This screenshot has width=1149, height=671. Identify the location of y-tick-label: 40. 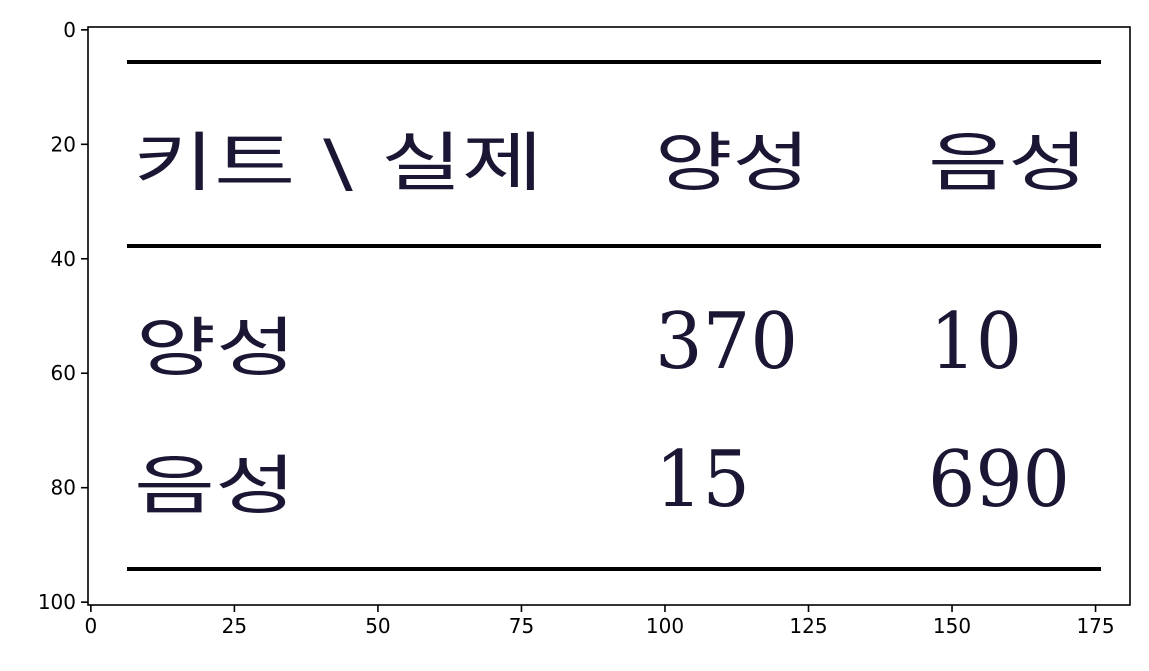
(63, 259).